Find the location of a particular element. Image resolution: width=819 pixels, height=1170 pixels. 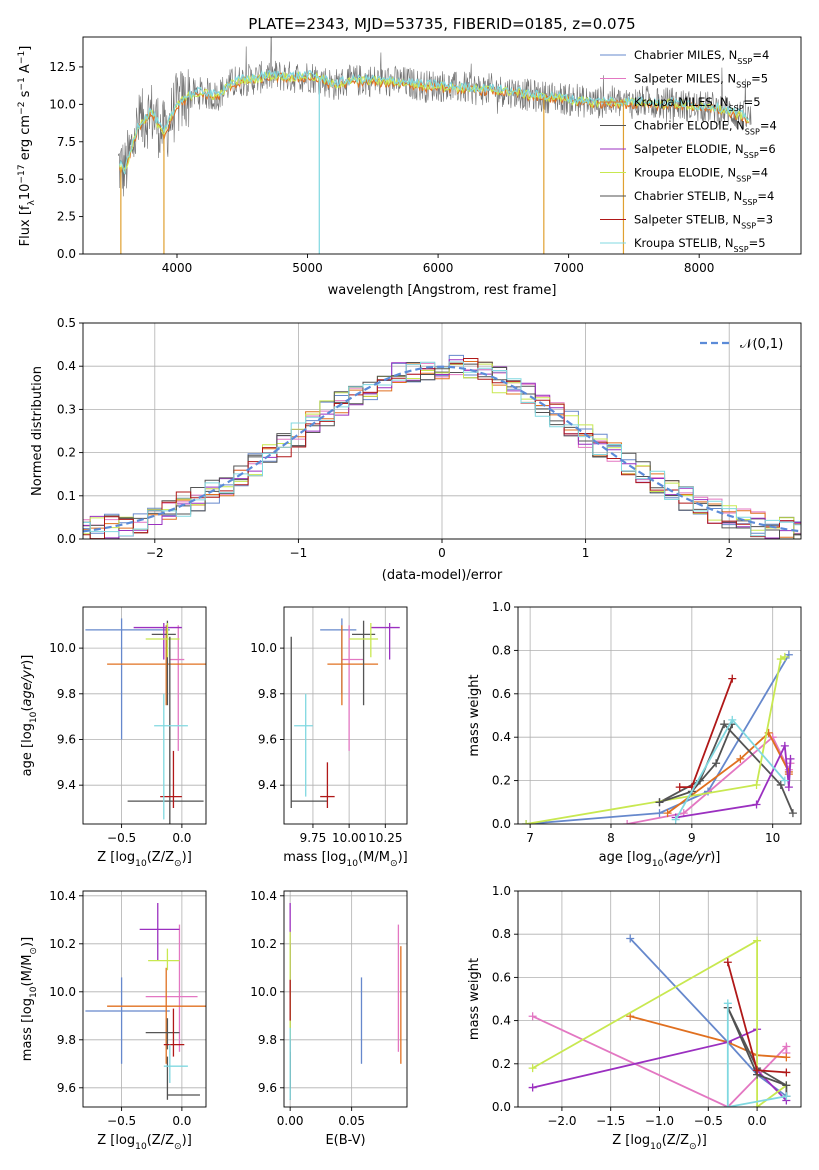

weight-vs-z-xtick-label: −2.0 is located at coordinates (561, 1121).